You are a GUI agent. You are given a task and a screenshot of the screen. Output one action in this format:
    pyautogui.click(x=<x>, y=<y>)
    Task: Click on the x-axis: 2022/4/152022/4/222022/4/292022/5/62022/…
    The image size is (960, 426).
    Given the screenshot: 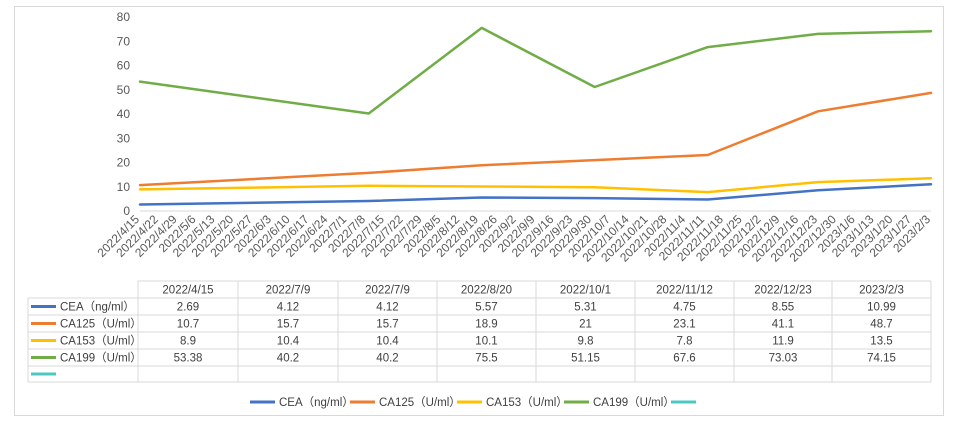 What is the action you would take?
    pyautogui.click(x=513, y=237)
    